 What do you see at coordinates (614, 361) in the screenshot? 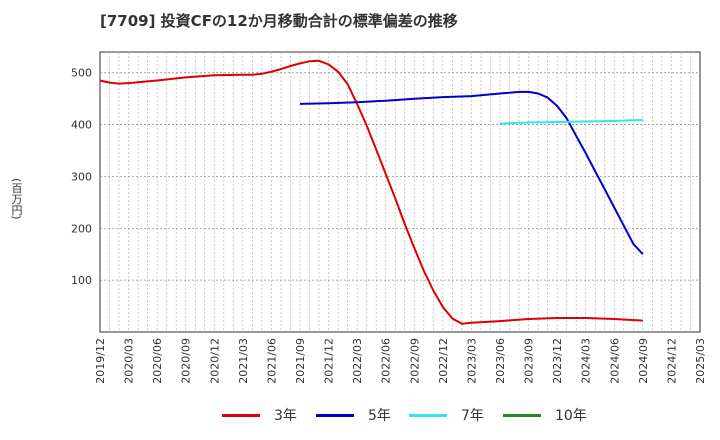
I see `x-tick-label: 2024/06` at bounding box center [614, 361].